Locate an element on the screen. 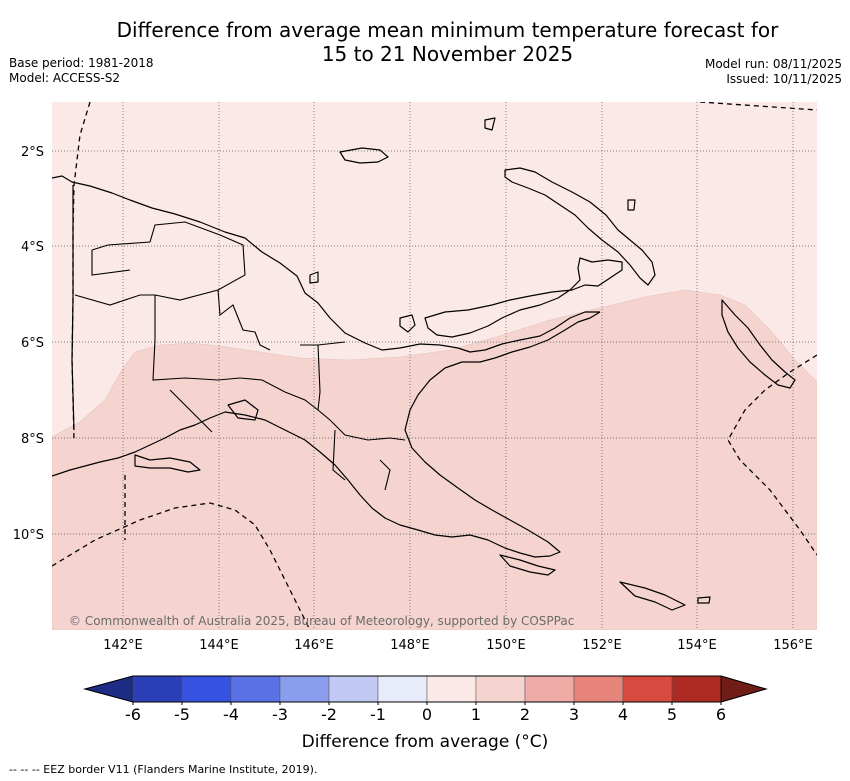 Image resolution: width=850 pixels, height=781 pixels. base-period: Base period: 1981-2018 is located at coordinates (81, 63).